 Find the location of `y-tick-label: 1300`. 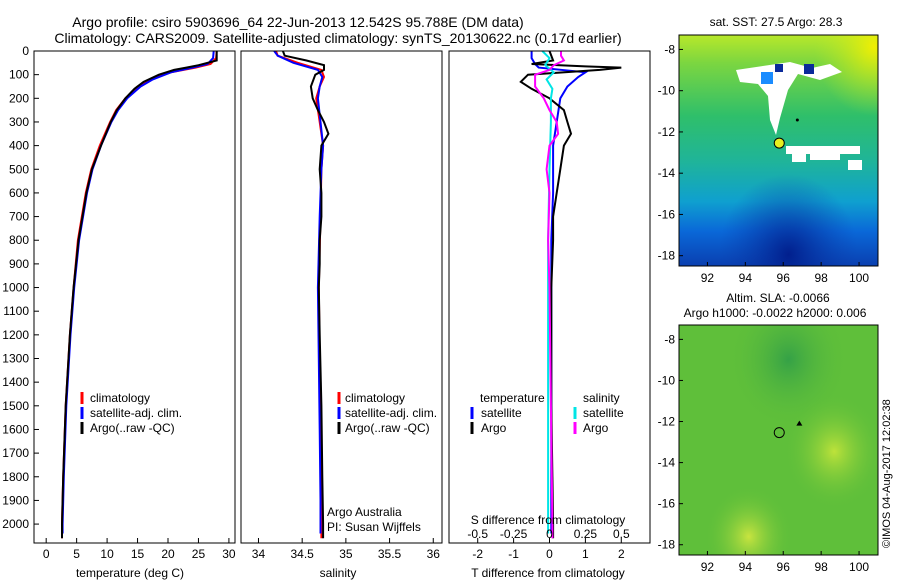

y-tick-label: 1300 is located at coordinates (15, 359).